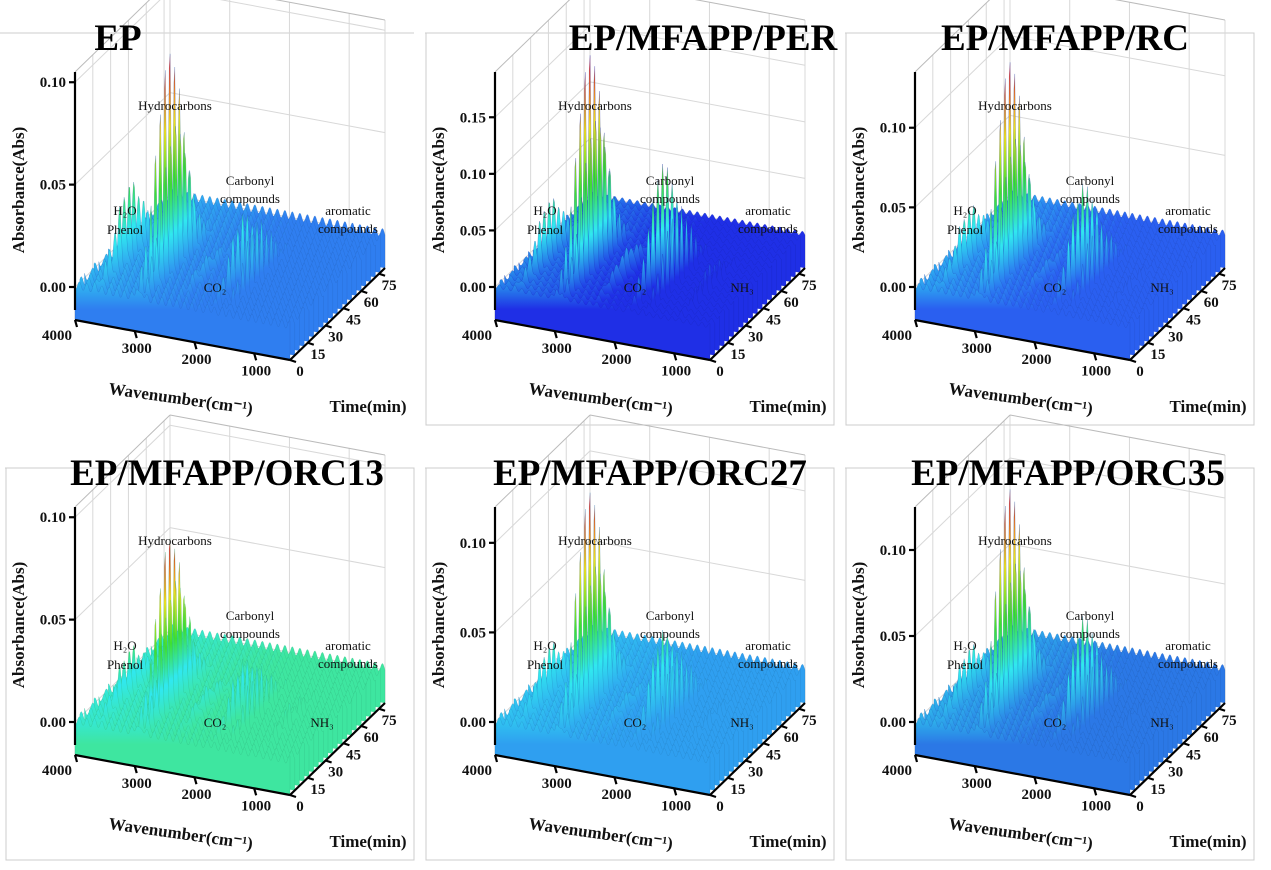 The image size is (1271, 870). What do you see at coordinates (1177, 314) in the screenshot?
I see `time-axis-line` at bounding box center [1177, 314].